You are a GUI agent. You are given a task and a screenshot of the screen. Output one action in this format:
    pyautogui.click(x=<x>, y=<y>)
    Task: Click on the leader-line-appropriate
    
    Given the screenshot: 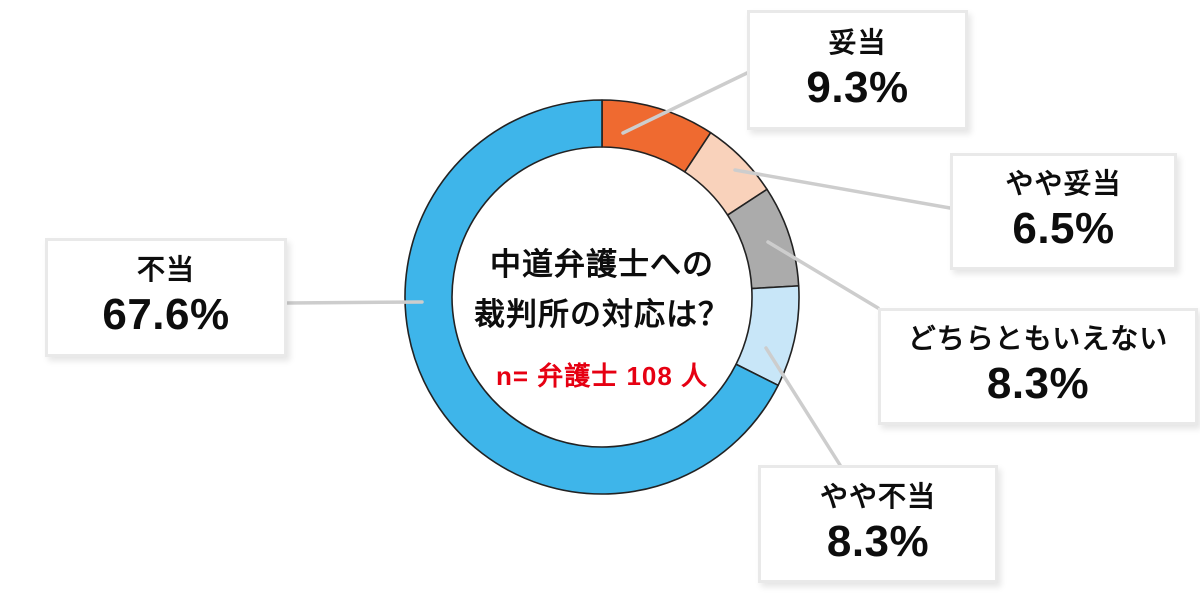 What is the action you would take?
    pyautogui.click(x=685, y=103)
    